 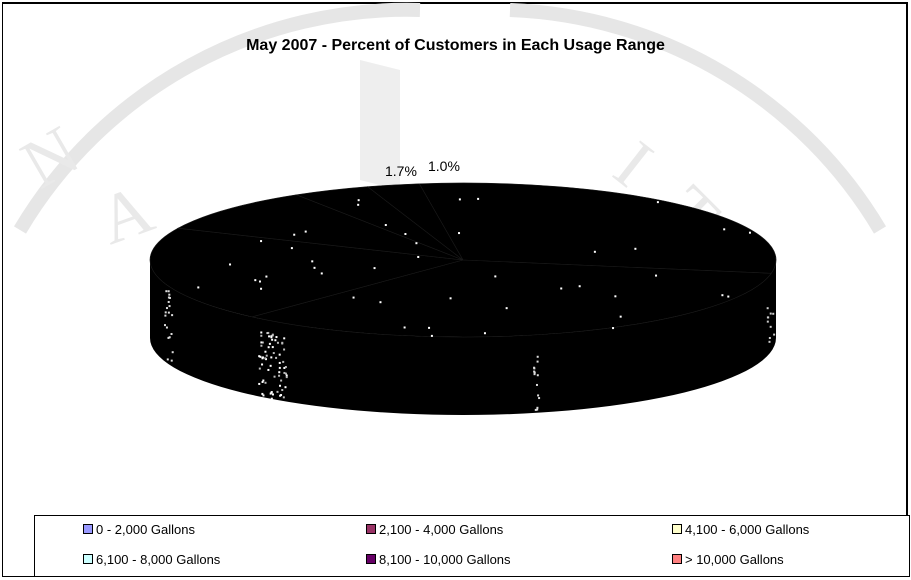 I want to click on legend-item: 8,100 - 10,000 Gallons, so click(x=438, y=559).